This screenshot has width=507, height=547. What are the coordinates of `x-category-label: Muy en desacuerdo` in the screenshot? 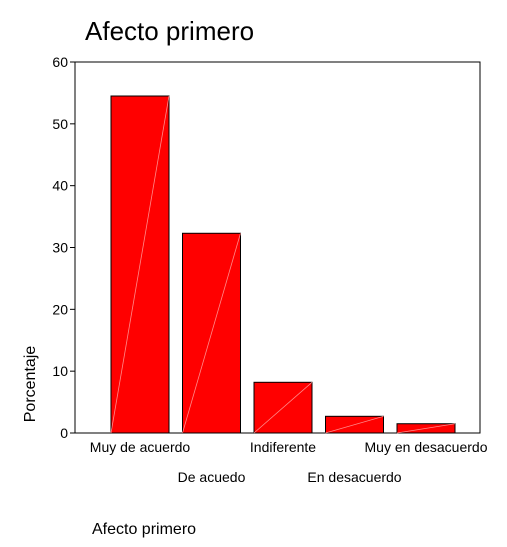 It's located at (426, 447).